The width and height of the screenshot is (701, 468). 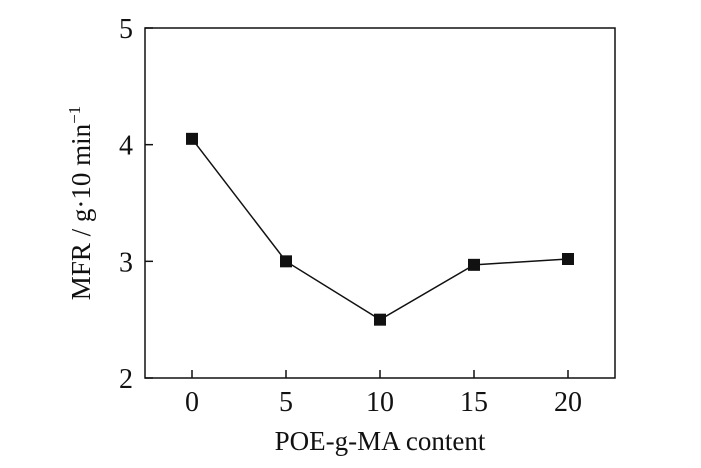 I want to click on y-axis-ticks: 2 3 4 5, so click(x=136, y=204).